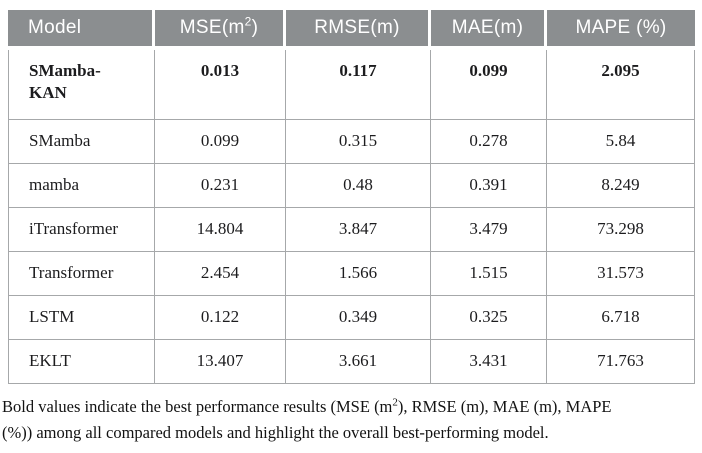 Image resolution: width=702 pixels, height=453 pixels. I want to click on table-row-lstm: LSTM 0.122 0.349 0.325 6.718, so click(351, 318).